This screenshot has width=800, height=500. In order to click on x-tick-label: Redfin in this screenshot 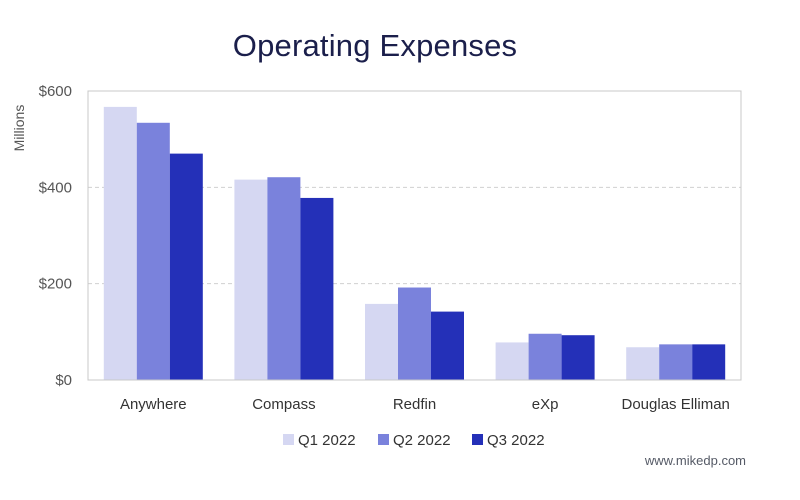, I will do `click(414, 404)`.